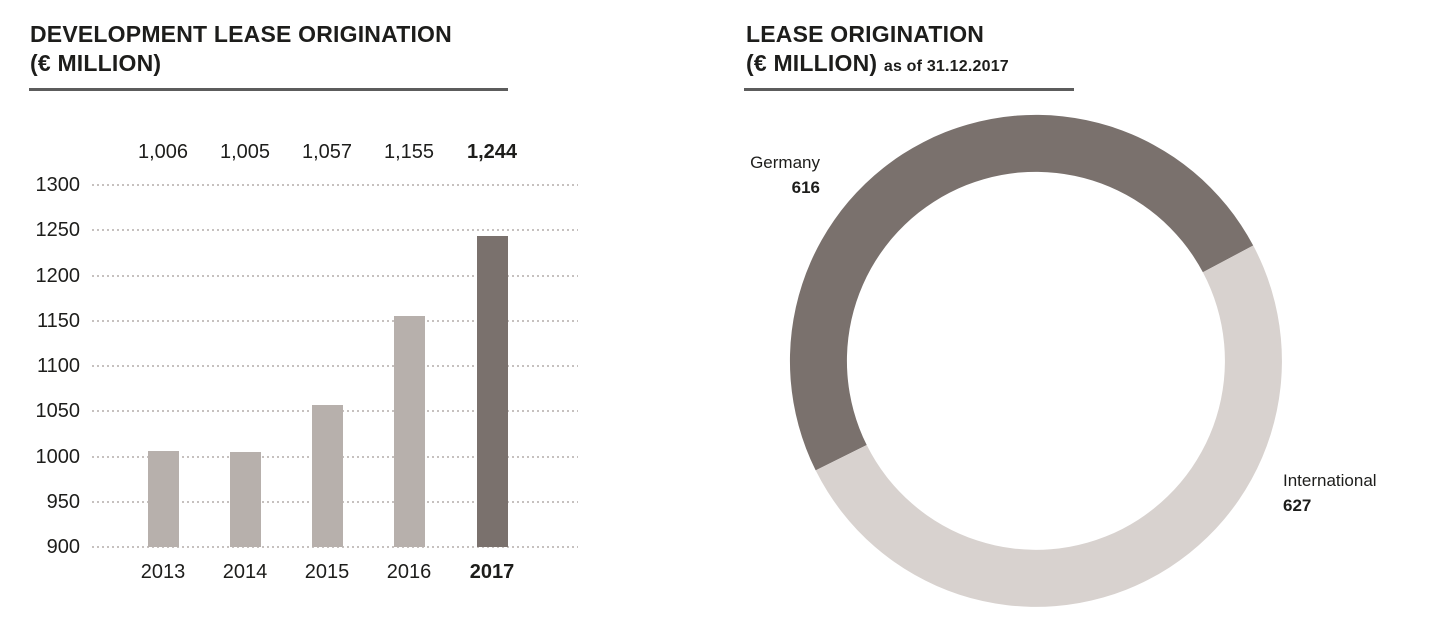 This screenshot has height=639, width=1440. Describe the element at coordinates (492, 152) in the screenshot. I see `bar-value-2017: 1,244` at that location.